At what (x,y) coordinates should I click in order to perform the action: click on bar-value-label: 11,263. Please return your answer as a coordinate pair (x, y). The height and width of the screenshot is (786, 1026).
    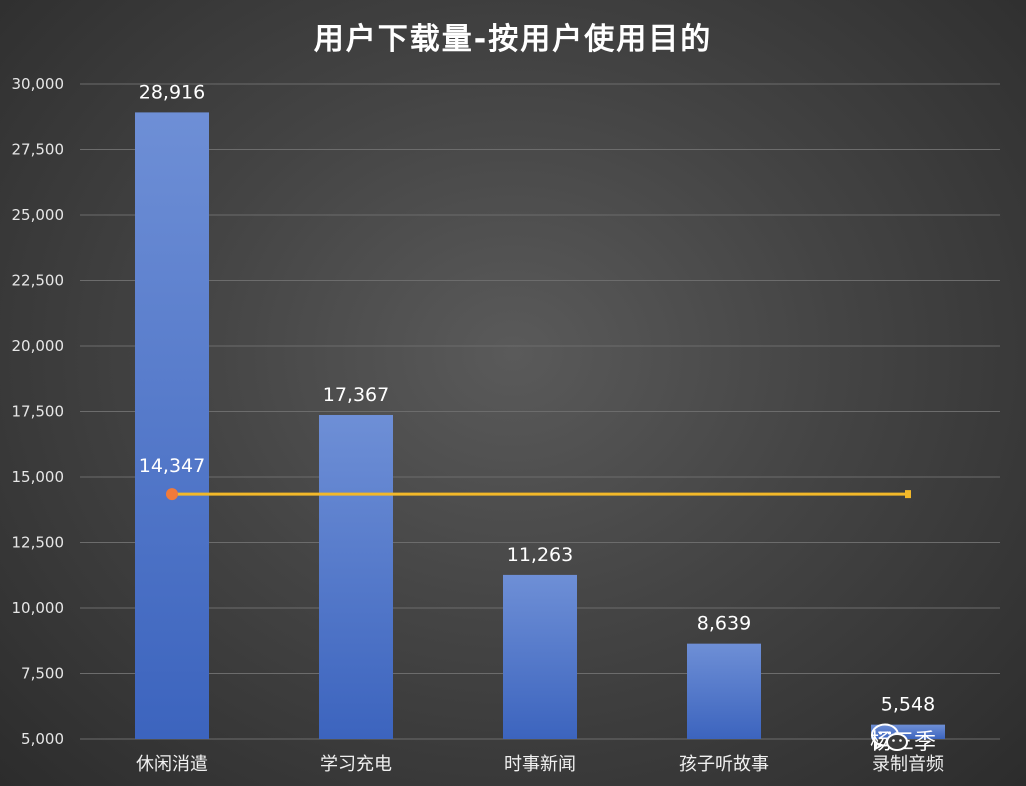
    Looking at the image, I should click on (540, 555).